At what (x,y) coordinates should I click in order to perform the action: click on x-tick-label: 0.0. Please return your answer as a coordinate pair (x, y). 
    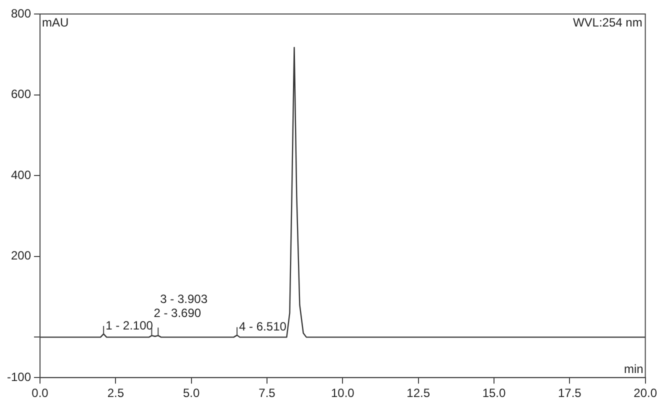
    Looking at the image, I should click on (40, 393).